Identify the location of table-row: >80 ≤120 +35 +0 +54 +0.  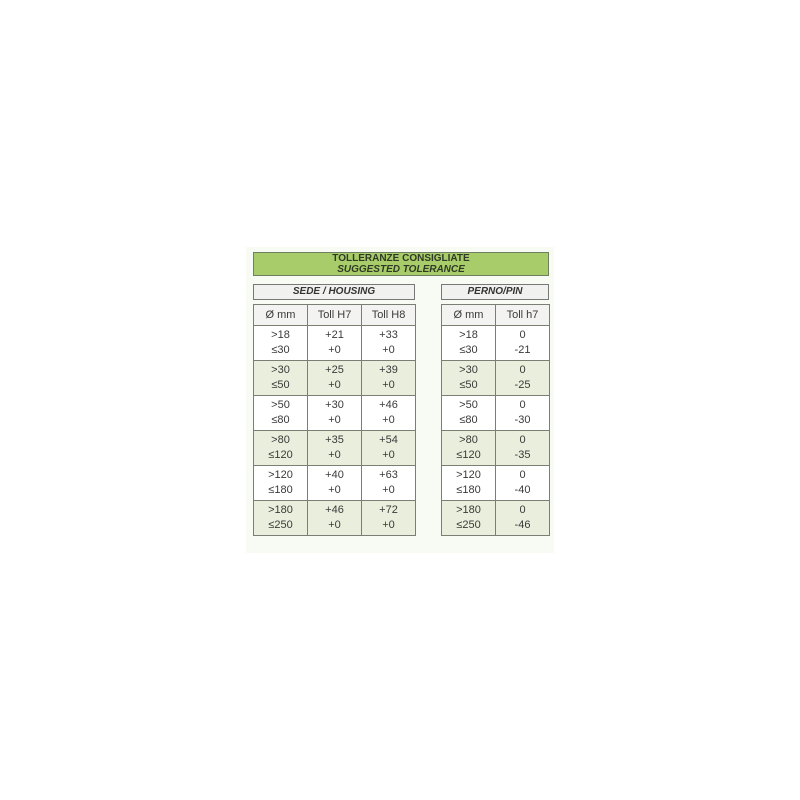
(334, 448).